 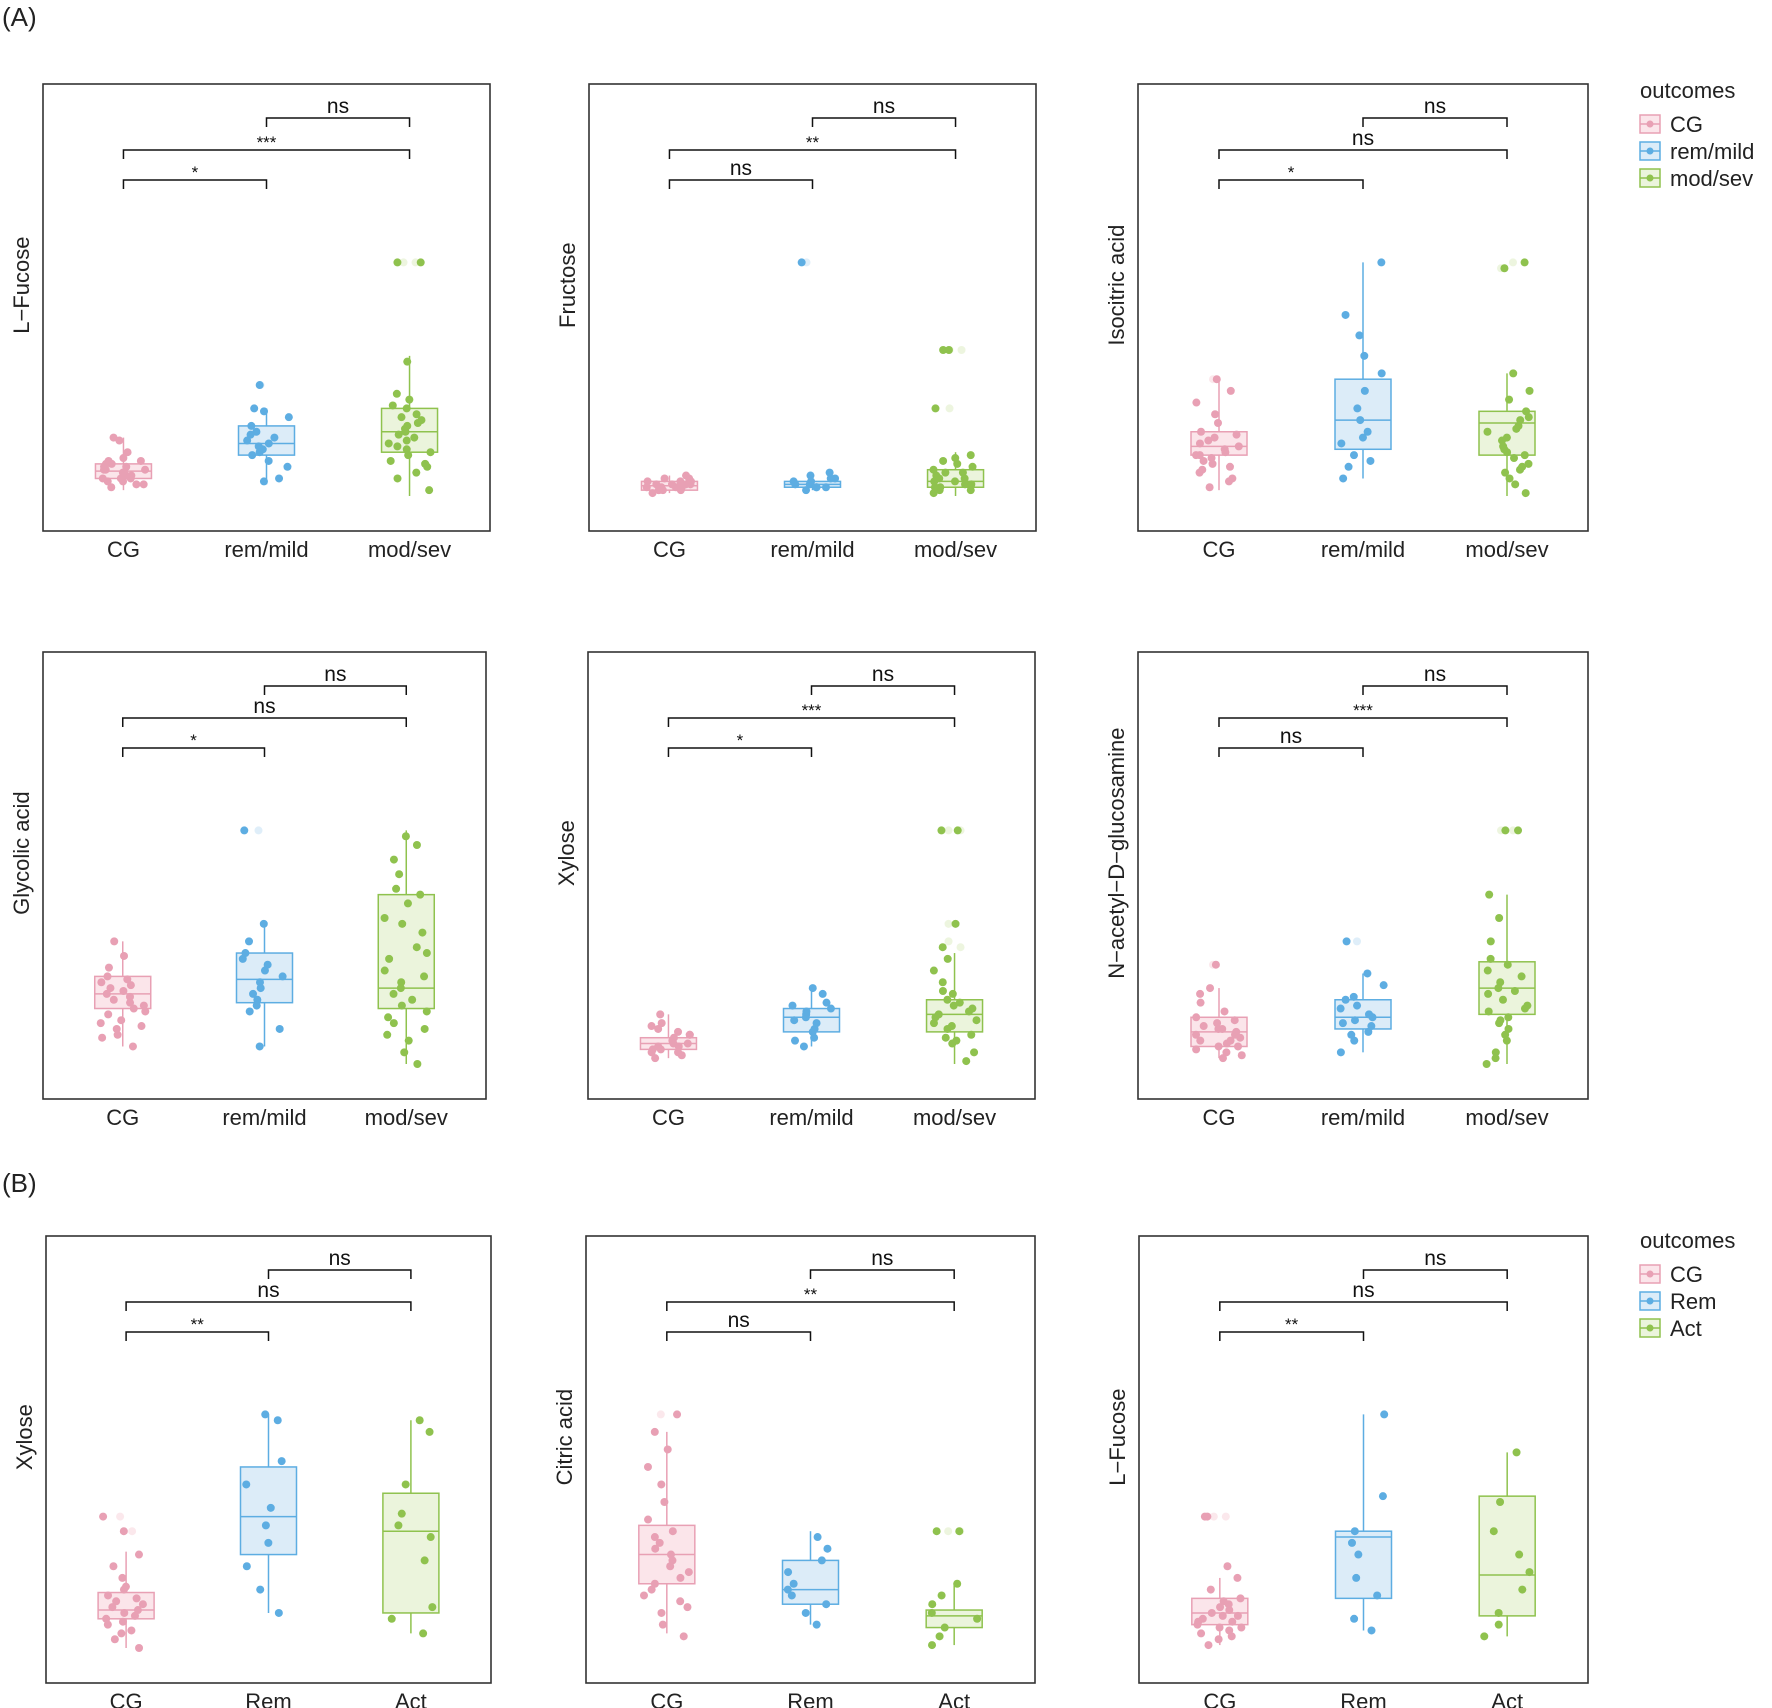 I want to click on box-iqr, so click(x=1363, y=1565).